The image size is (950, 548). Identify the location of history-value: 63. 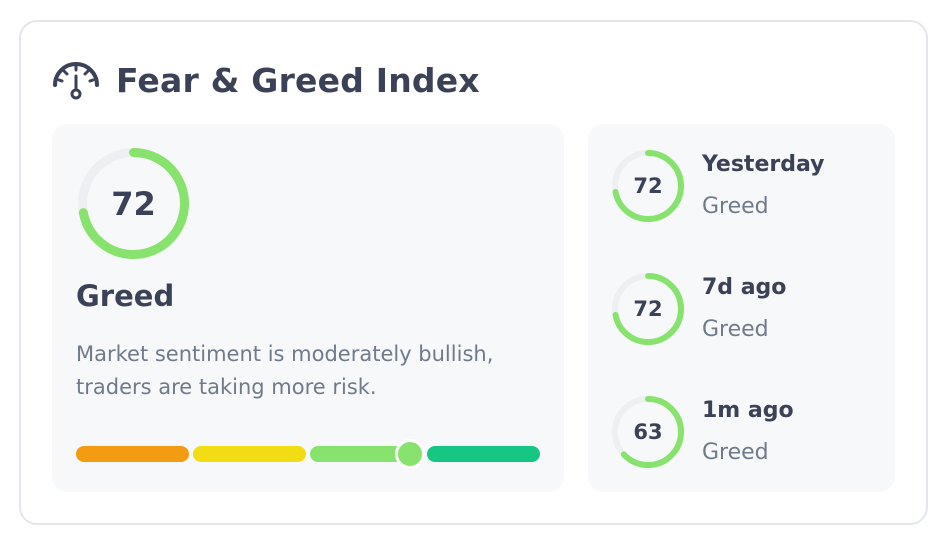
(648, 432).